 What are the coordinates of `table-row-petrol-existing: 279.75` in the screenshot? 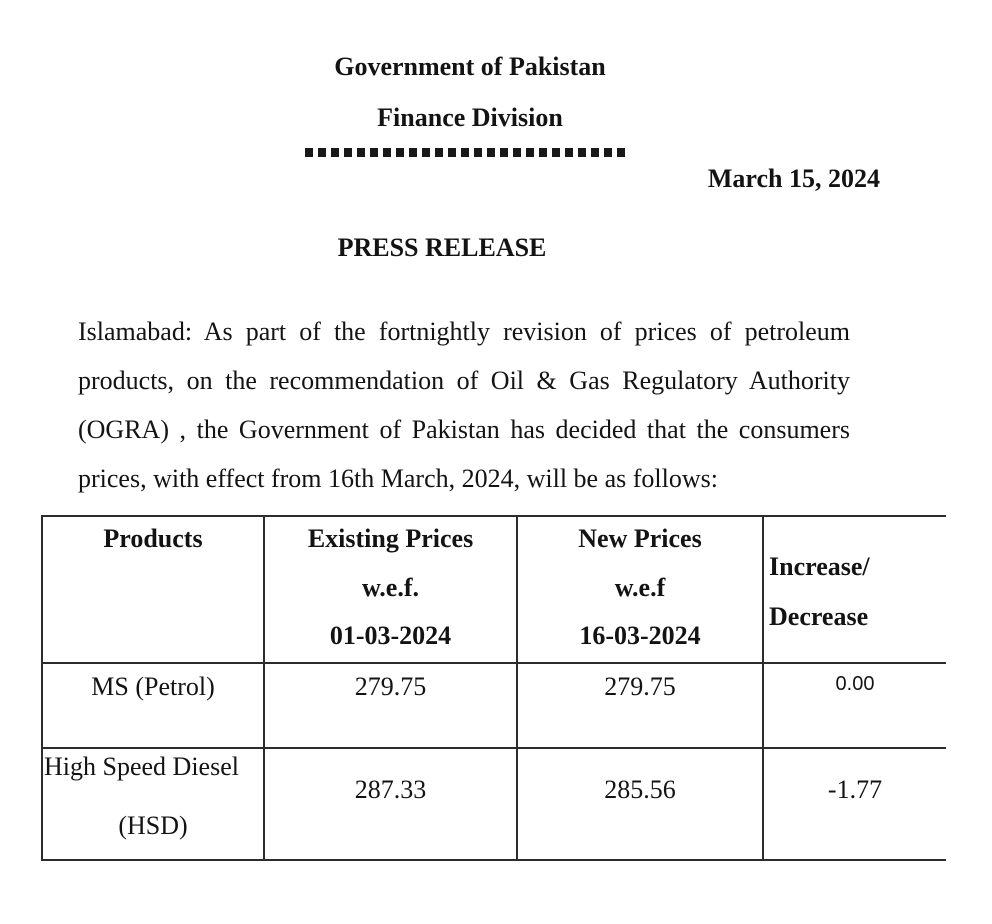 It's located at (390, 705).